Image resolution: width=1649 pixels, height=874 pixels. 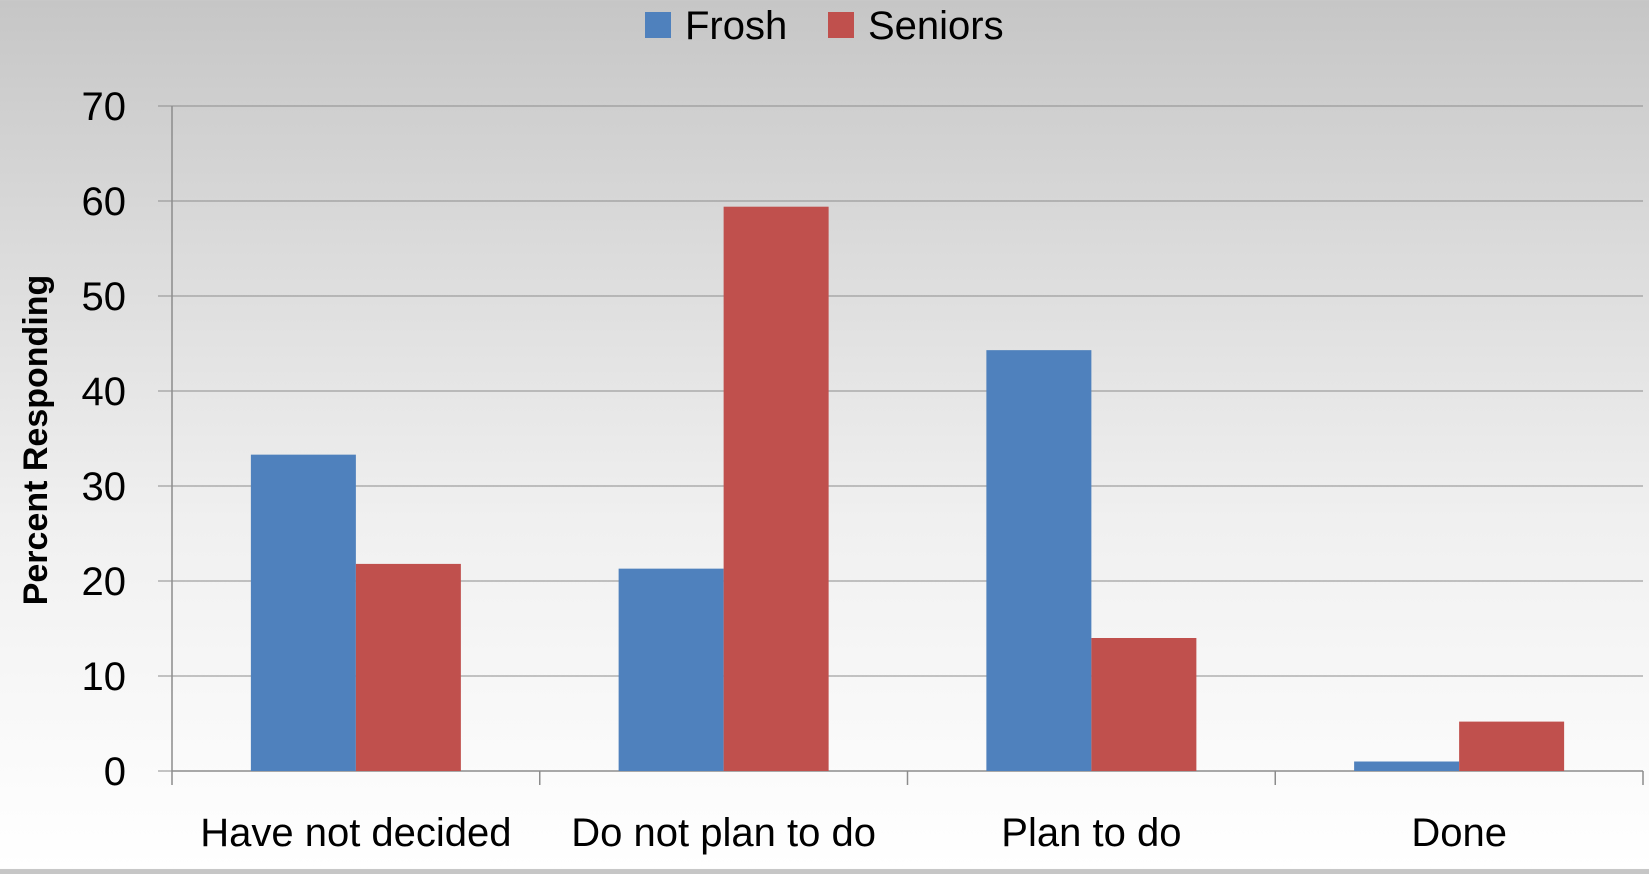 What do you see at coordinates (824, 26) in the screenshot?
I see `legend: Frosh Seniors` at bounding box center [824, 26].